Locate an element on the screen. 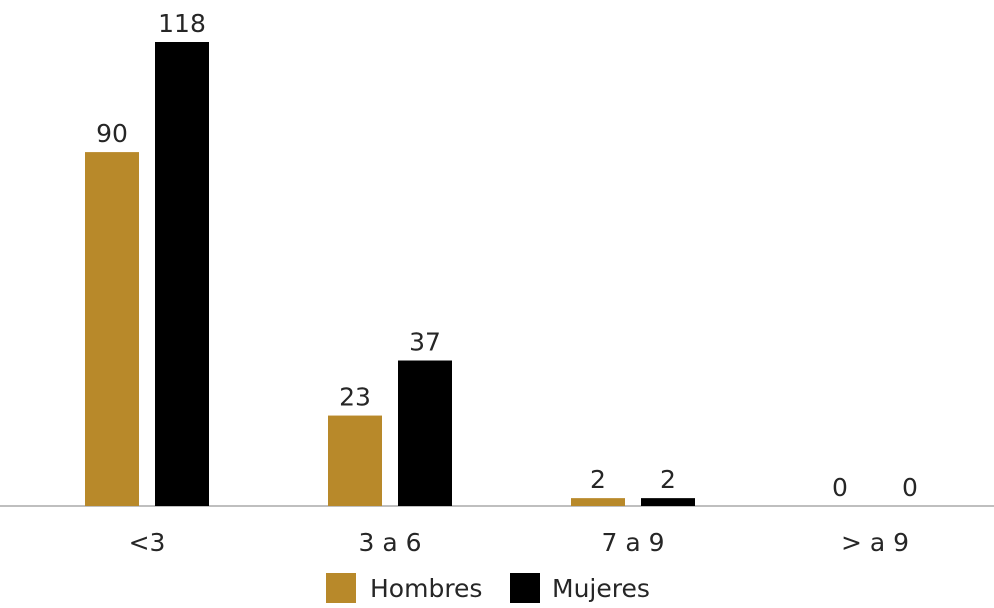  x-tick-label-1: 3 a 6 is located at coordinates (389, 542).